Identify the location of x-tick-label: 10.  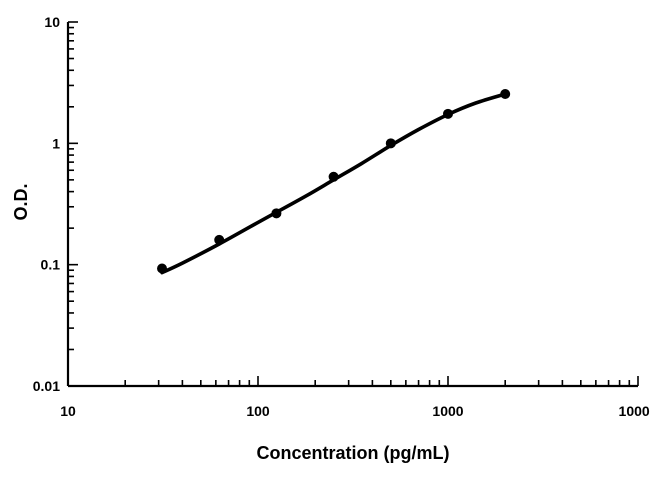
(68, 411).